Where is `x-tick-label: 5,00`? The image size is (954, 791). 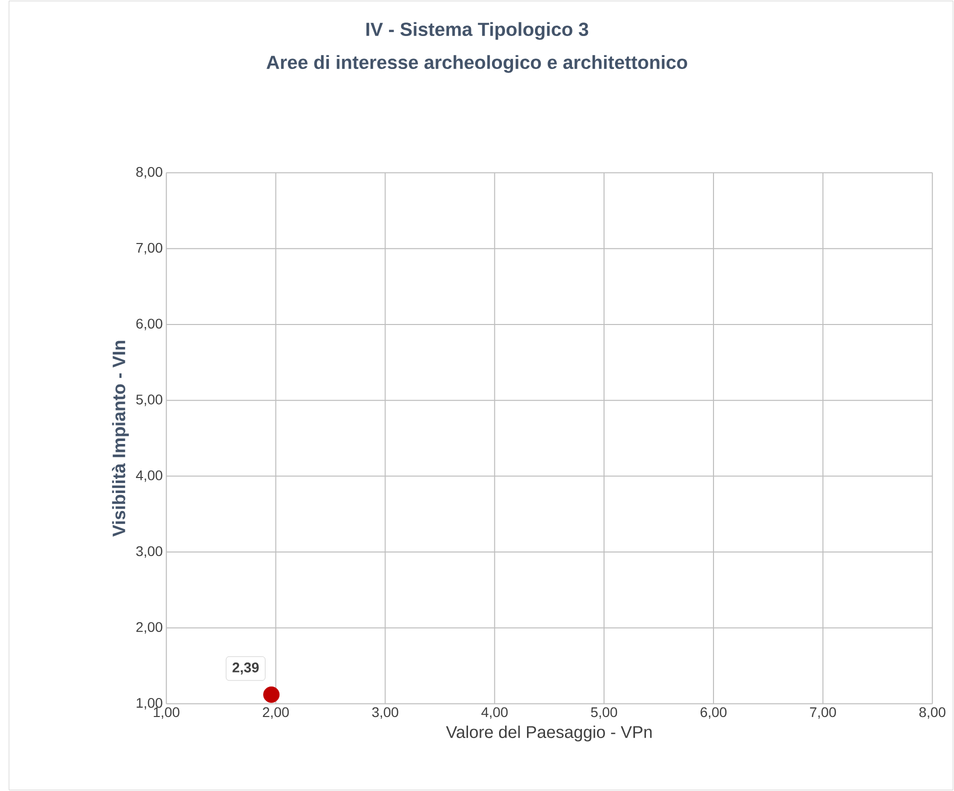 x-tick-label: 5,00 is located at coordinates (604, 713).